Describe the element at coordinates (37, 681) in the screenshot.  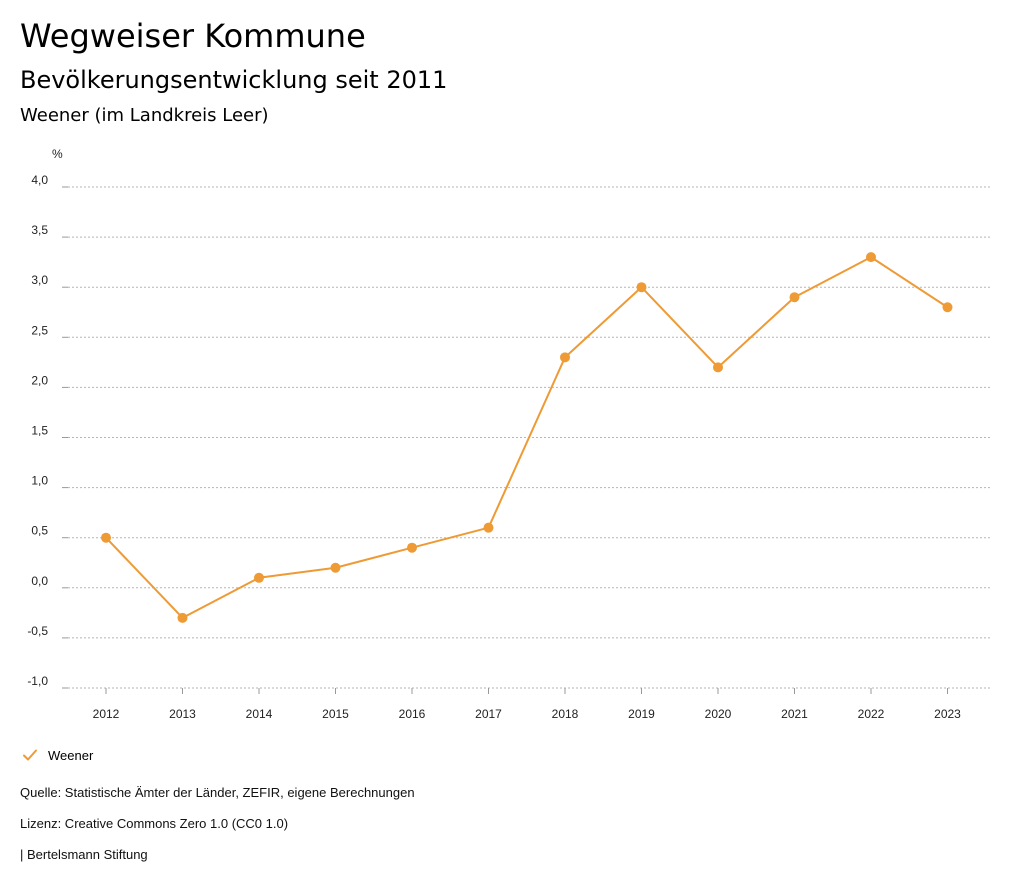
I see `y-tick-label: -1,0` at that location.